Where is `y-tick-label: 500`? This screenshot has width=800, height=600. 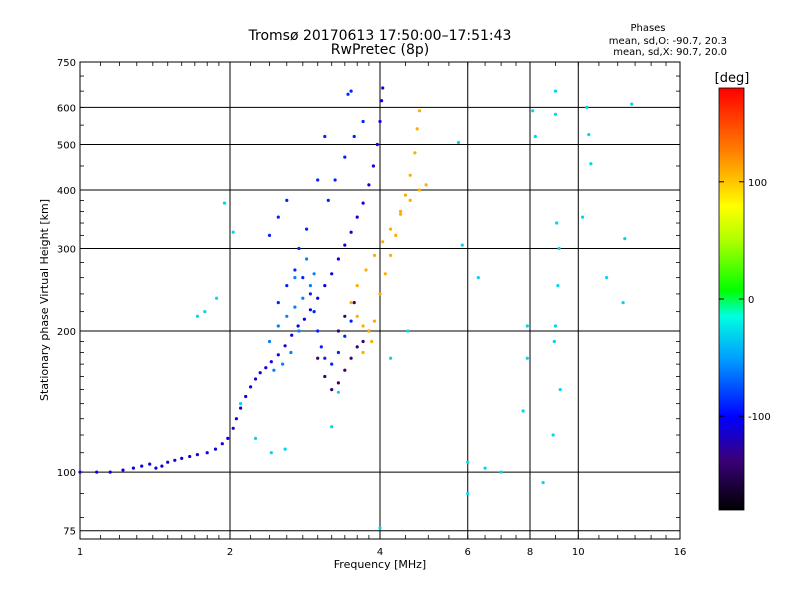
y-tick-label: 500 is located at coordinates (66, 146).